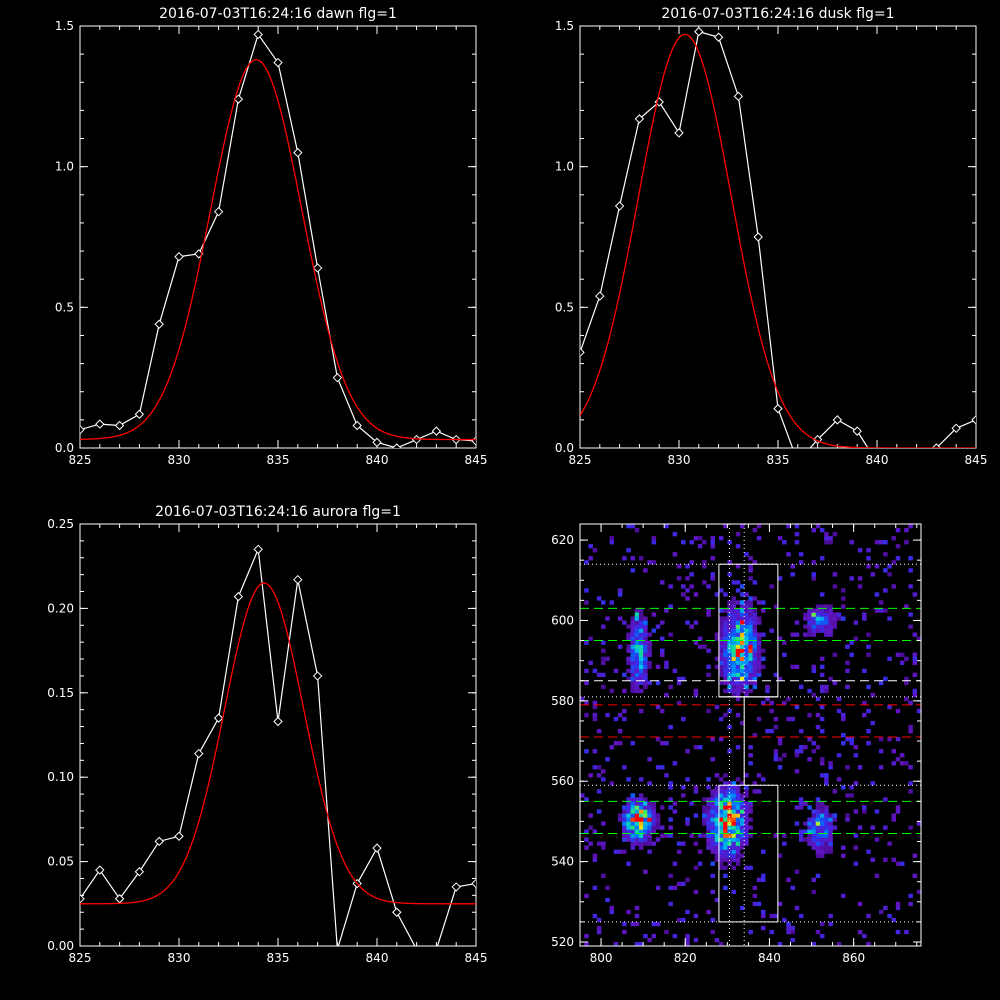 Image resolution: width=1000 pixels, height=1000 pixels. I want to click on x-tick-label: 830, so click(679, 460).